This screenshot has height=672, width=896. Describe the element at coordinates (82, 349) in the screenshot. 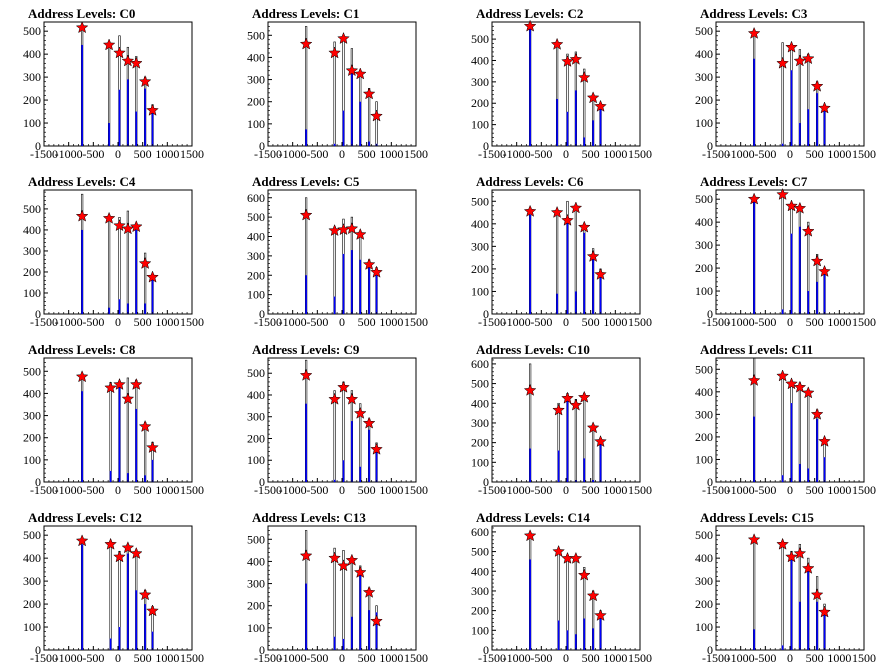

I see `panel-title: Address Levels: C8` at that location.